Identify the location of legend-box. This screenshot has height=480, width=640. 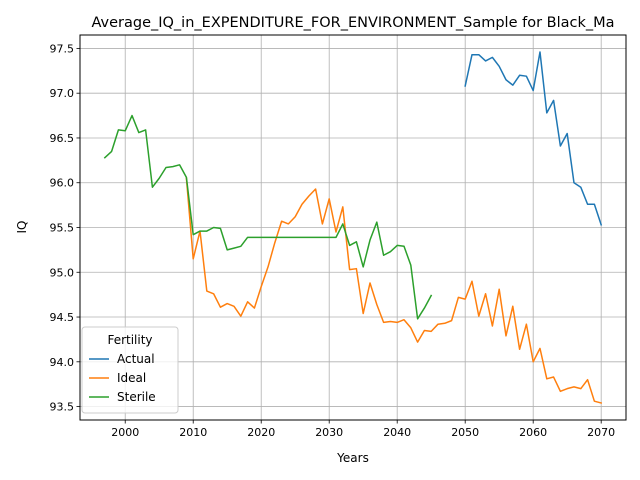
(130, 370).